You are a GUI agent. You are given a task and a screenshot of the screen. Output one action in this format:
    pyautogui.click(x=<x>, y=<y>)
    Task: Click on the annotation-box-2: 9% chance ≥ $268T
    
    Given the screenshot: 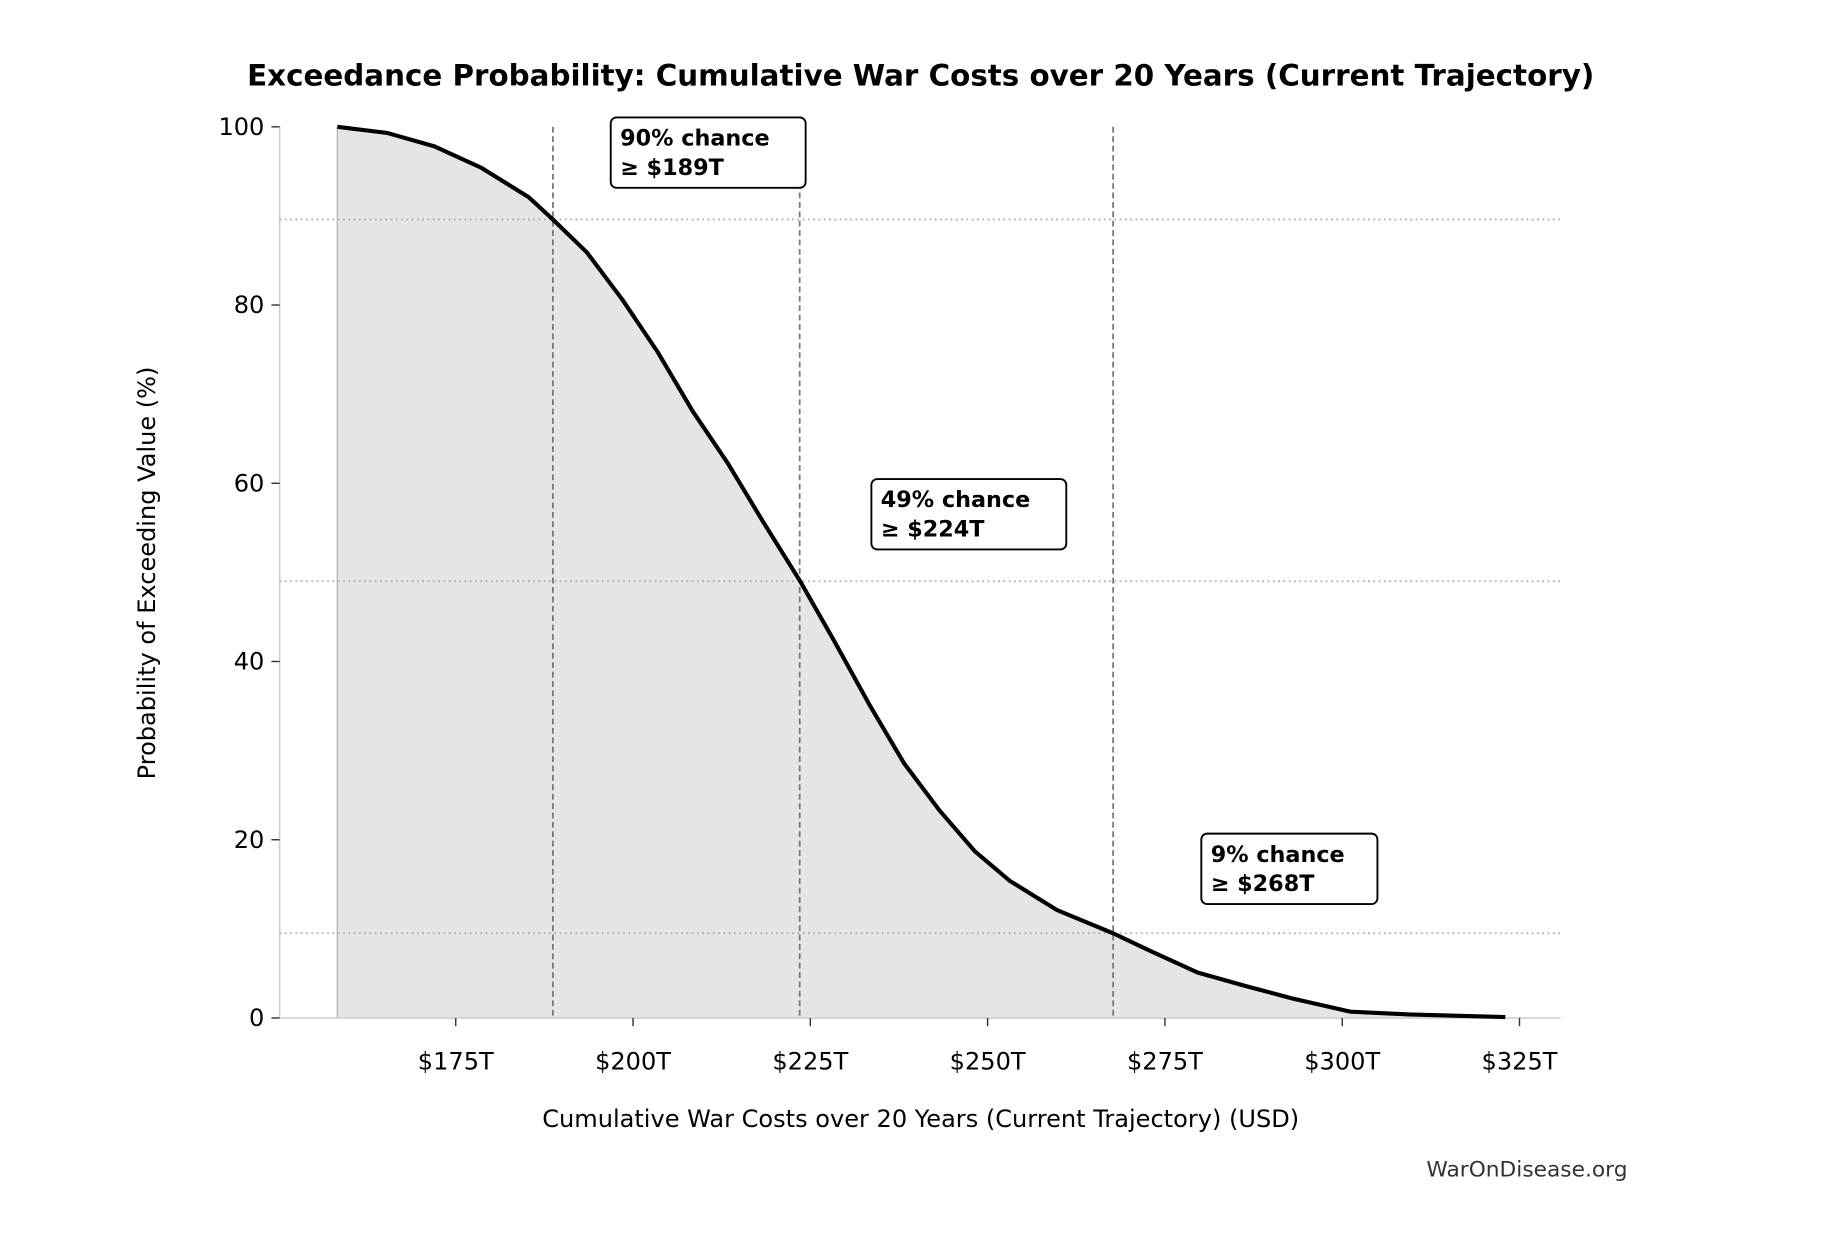 What is the action you would take?
    pyautogui.click(x=1289, y=869)
    